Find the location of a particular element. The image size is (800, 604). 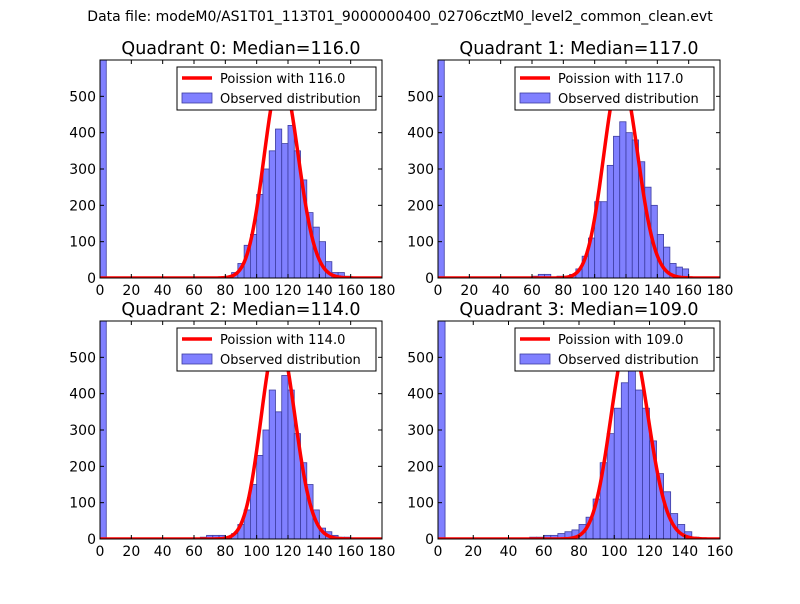

legend-label: Poission with 109.0 is located at coordinates (620, 340).